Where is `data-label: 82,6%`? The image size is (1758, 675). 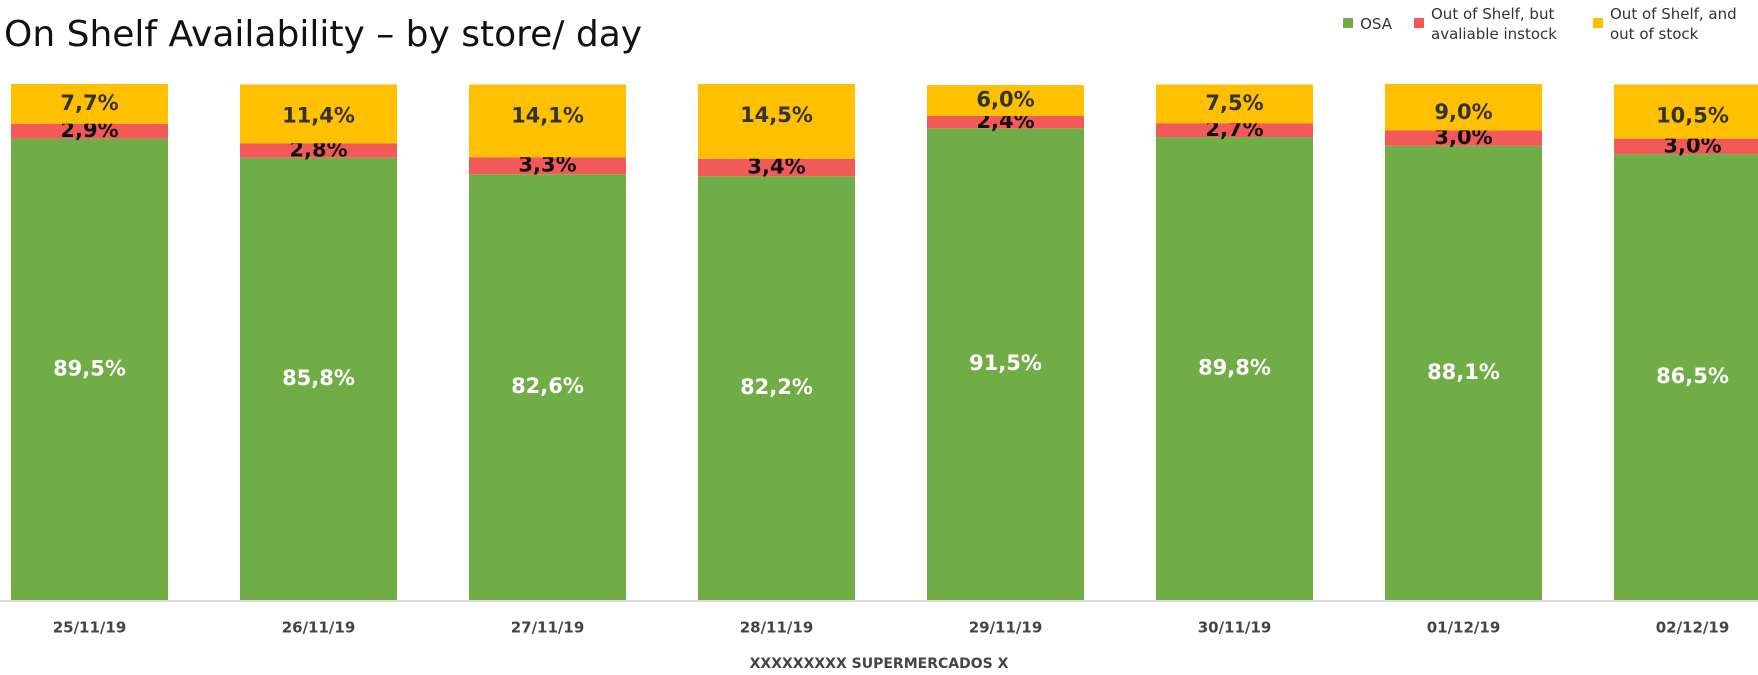 data-label: 82,6% is located at coordinates (547, 386).